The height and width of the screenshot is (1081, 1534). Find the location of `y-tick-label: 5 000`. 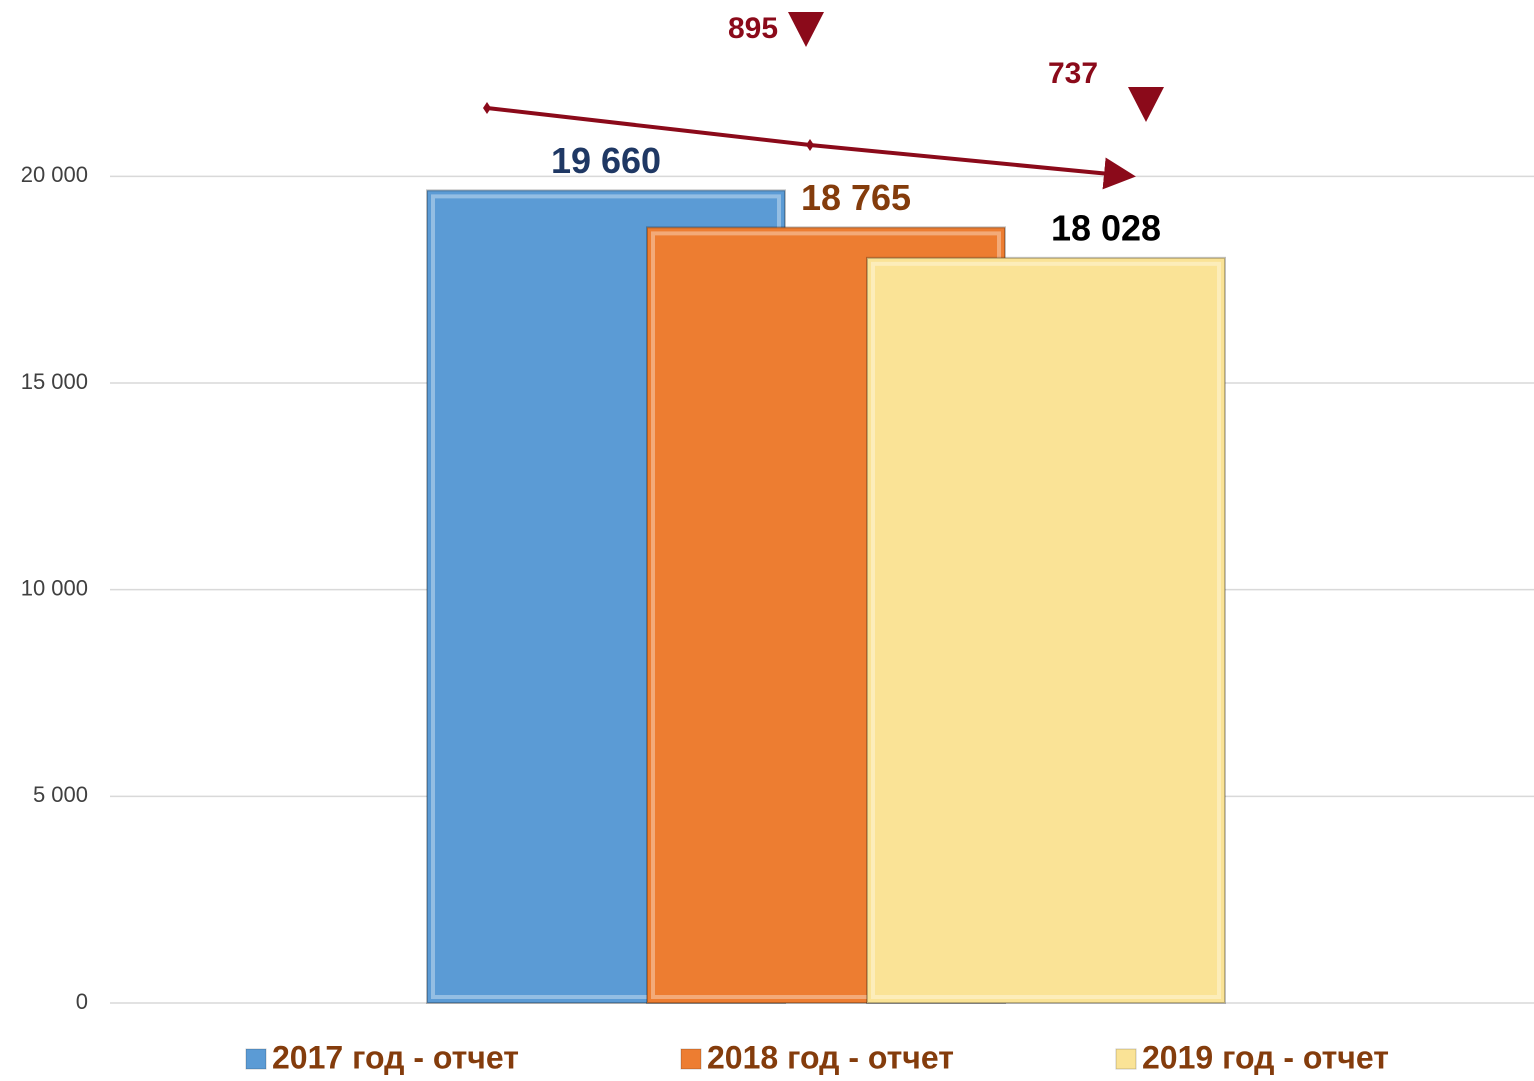

y-tick-label: 5 000 is located at coordinates (60, 794).